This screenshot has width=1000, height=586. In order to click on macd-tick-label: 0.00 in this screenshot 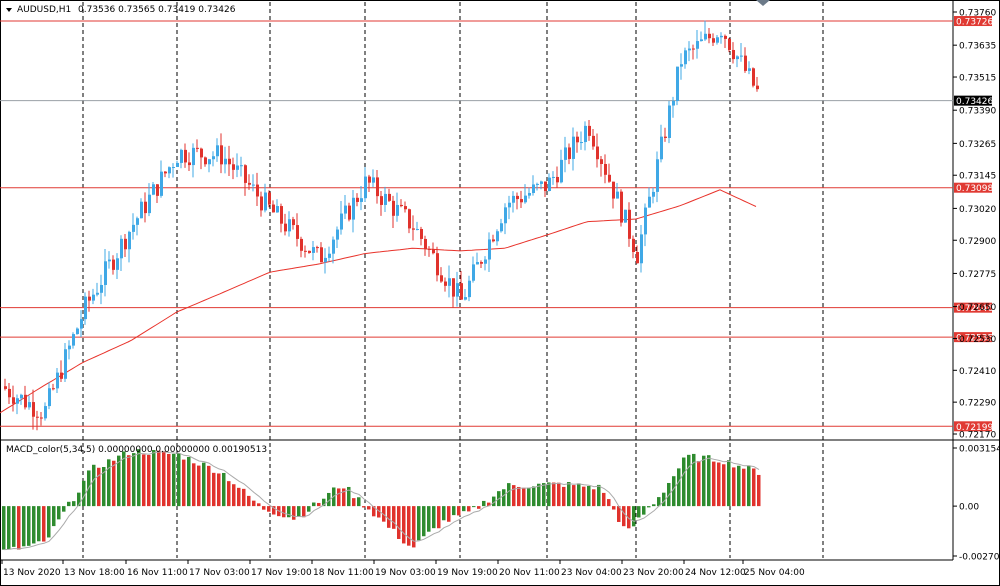, I will do `click(969, 508)`.